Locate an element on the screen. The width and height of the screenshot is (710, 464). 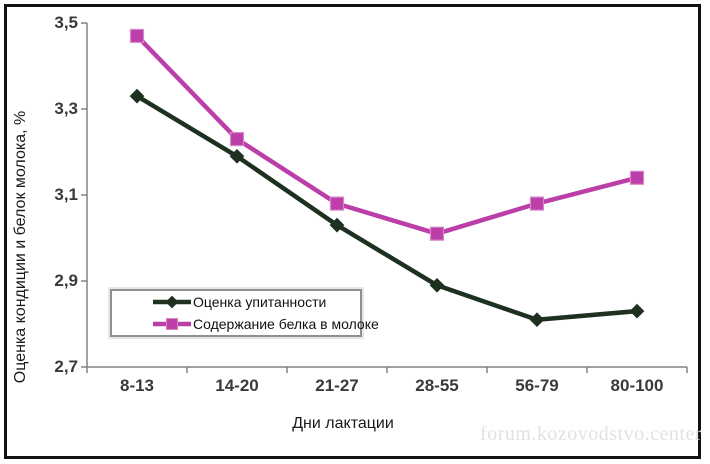
x-tick-label: 21-27 is located at coordinates (337, 385).